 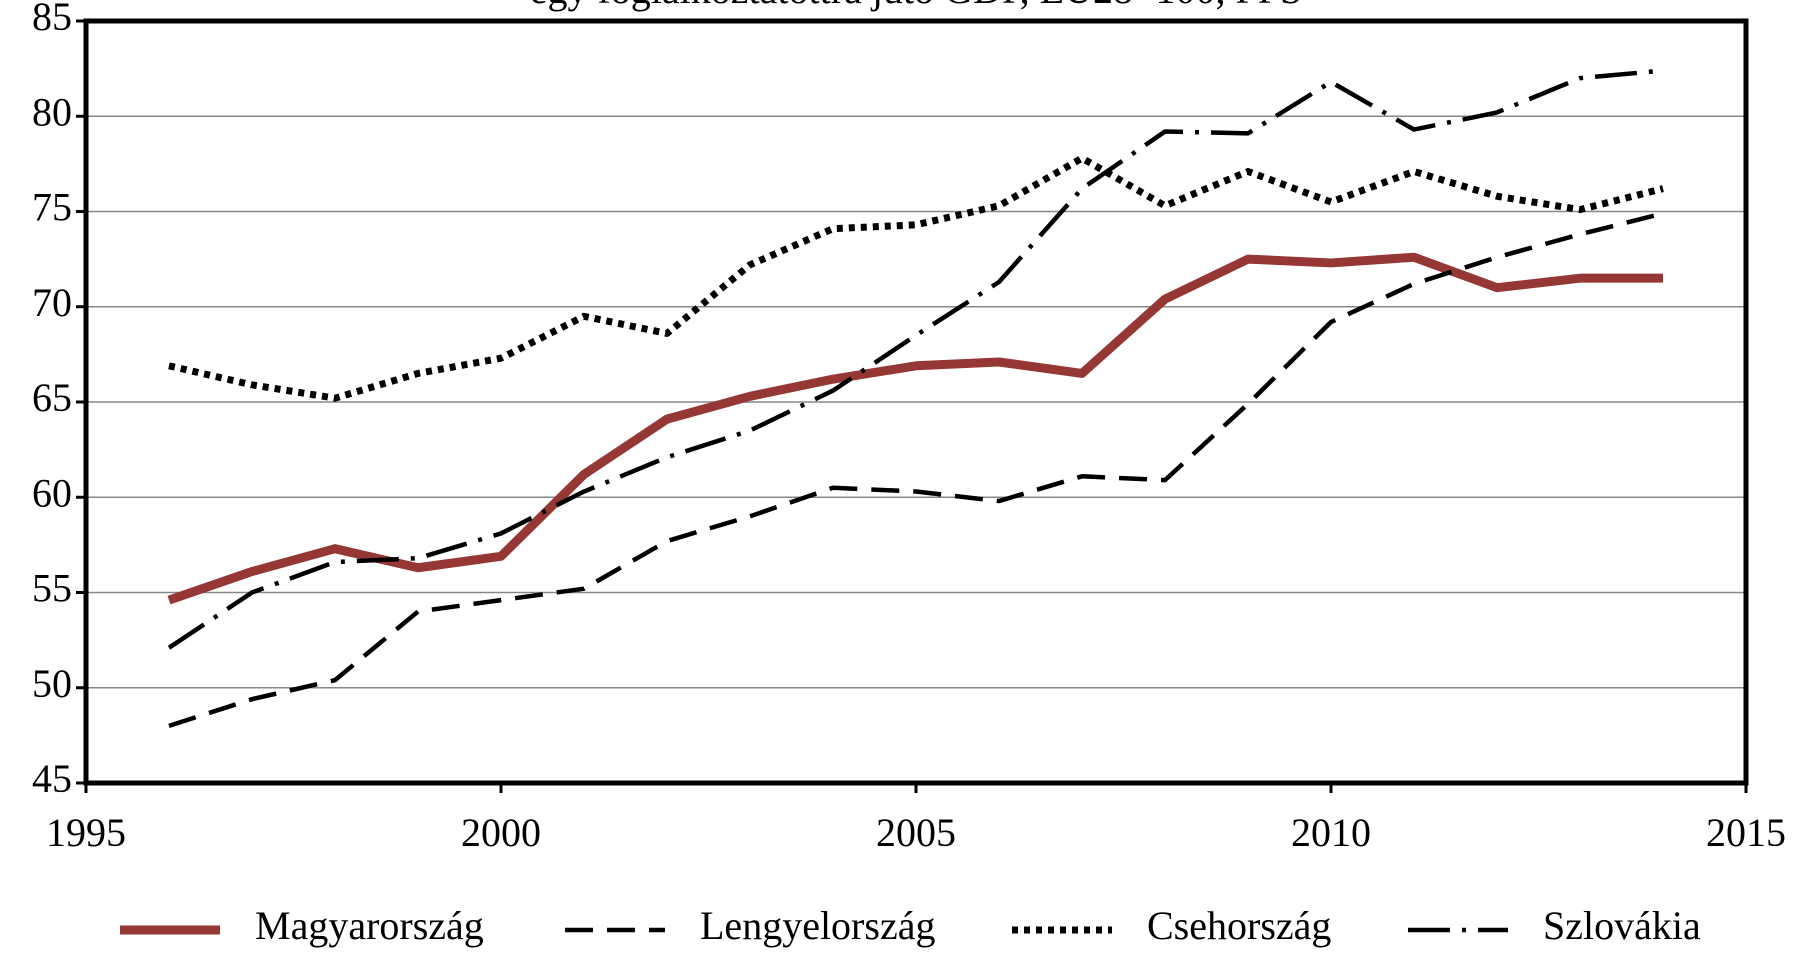 What do you see at coordinates (52, 111) in the screenshot?
I see `y-tick-label: 80` at bounding box center [52, 111].